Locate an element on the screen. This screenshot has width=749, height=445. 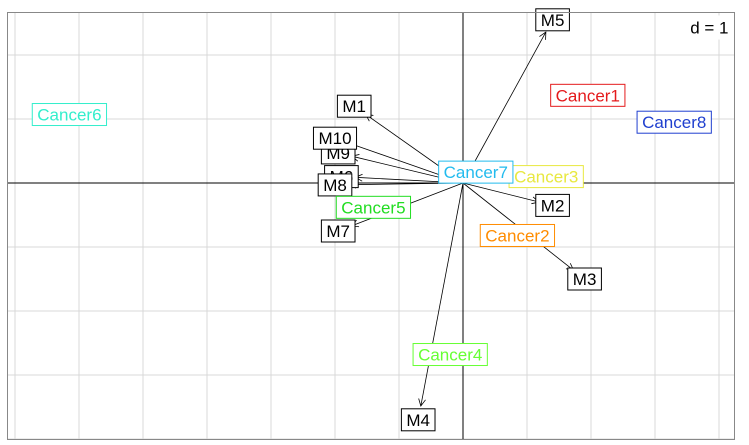
group-label-cancer8: Cancer8 is located at coordinates (674, 122).